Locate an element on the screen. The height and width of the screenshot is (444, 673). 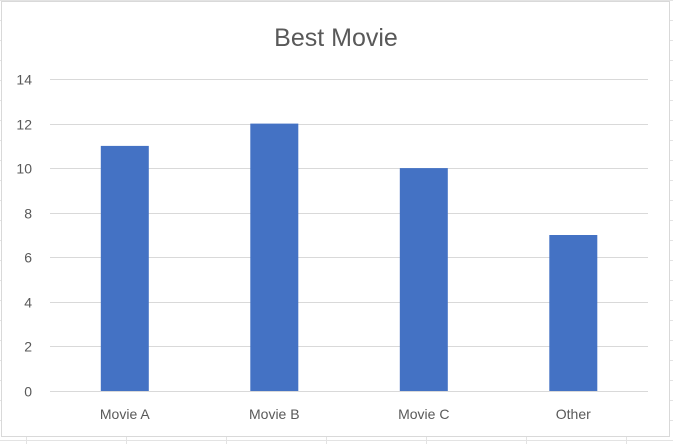
y-tick-label: 14 is located at coordinates (24, 80).